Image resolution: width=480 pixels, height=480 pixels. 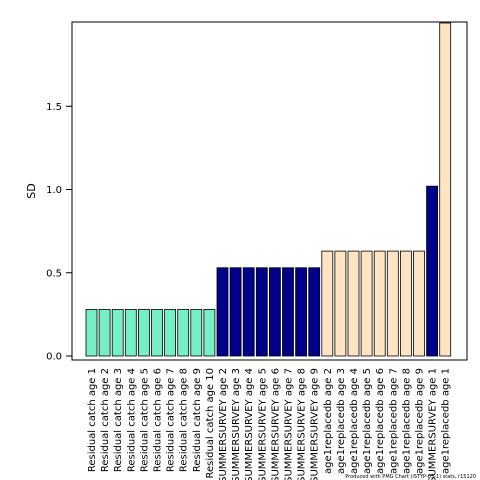 What do you see at coordinates (354, 421) in the screenshot?
I see `x-tick-label: age1replacedb age 4` at bounding box center [354, 421].